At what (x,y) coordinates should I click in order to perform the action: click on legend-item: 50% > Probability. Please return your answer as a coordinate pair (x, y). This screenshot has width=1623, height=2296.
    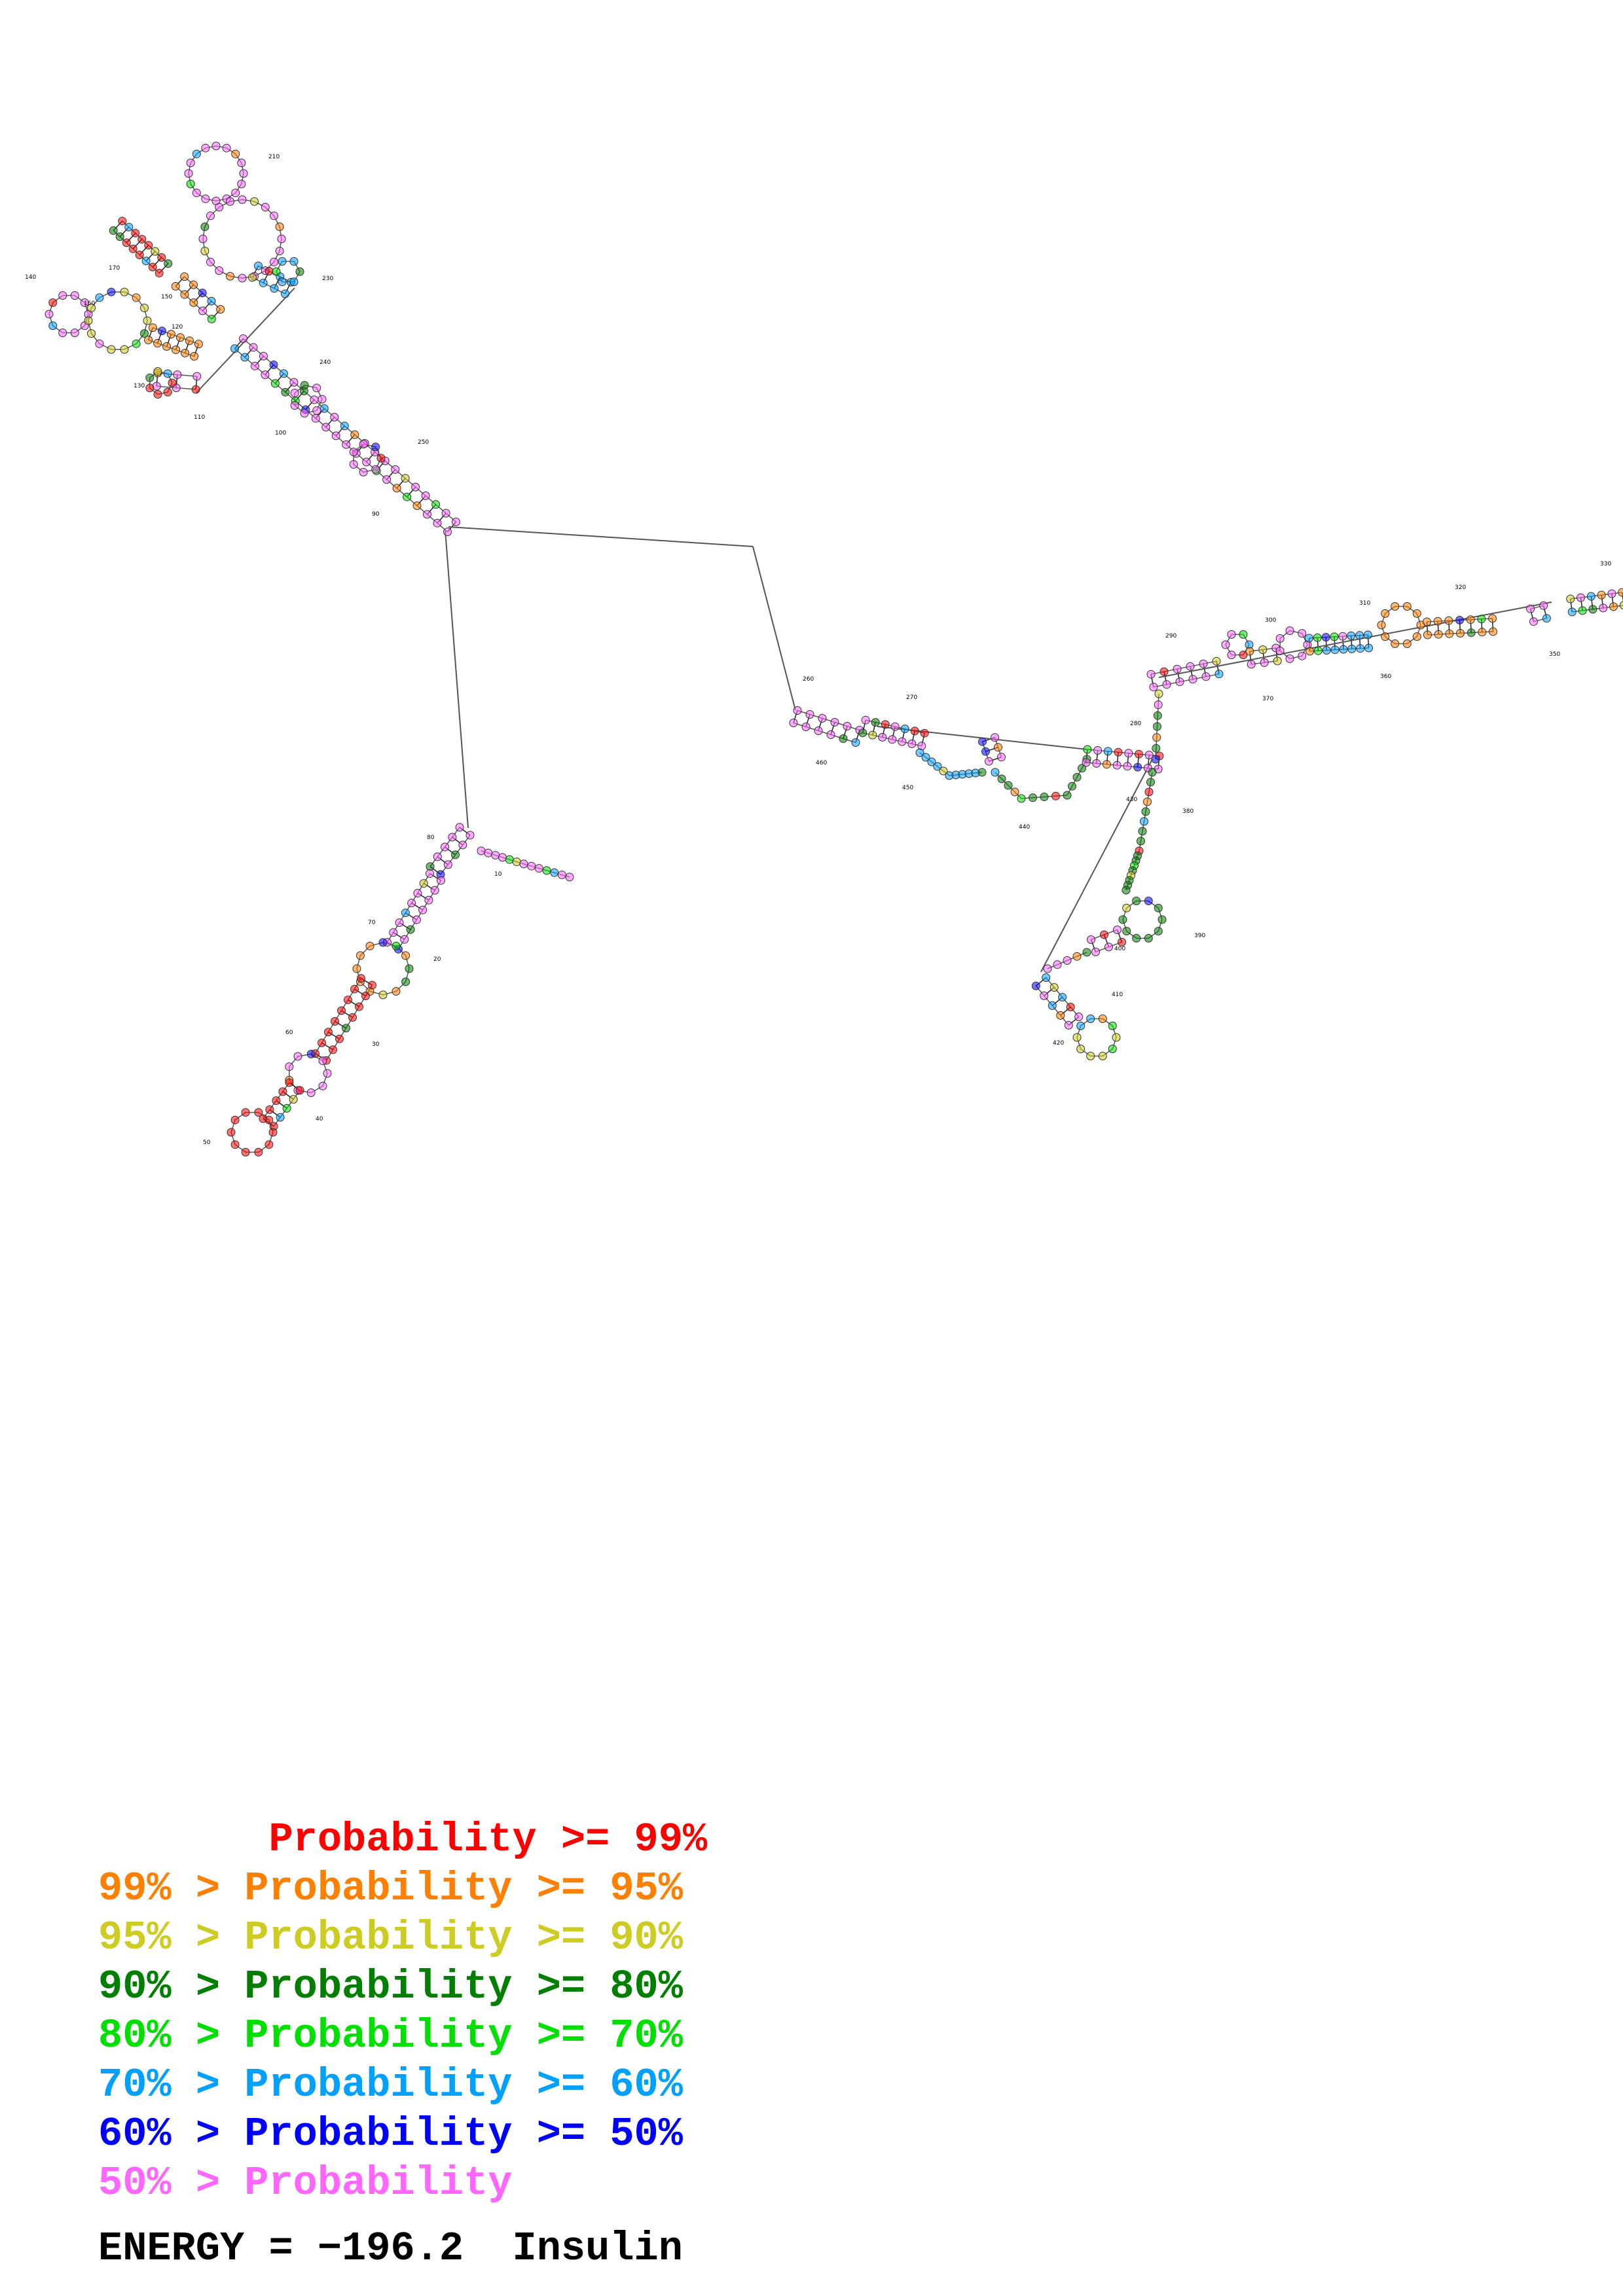
    Looking at the image, I should click on (305, 2183).